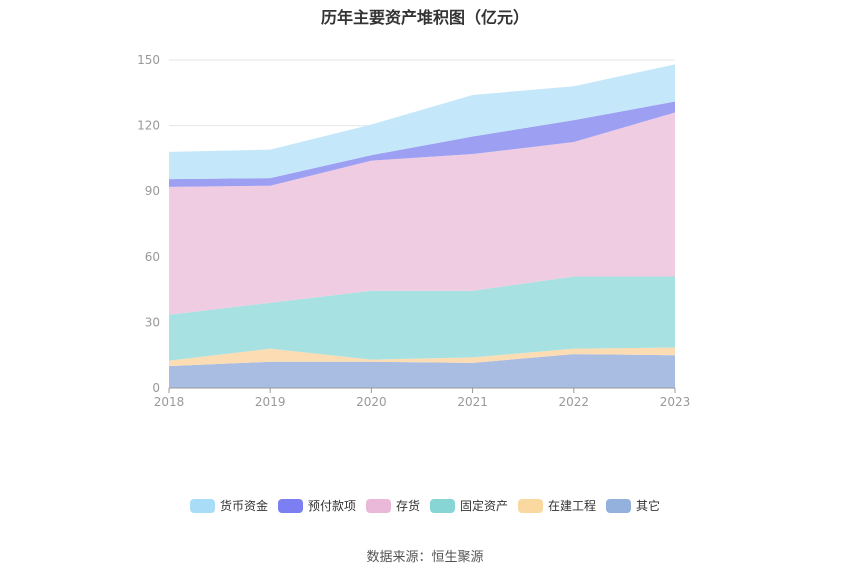 This screenshot has height=575, width=850. What do you see at coordinates (156, 388) in the screenshot?
I see `y-tick-label: 0` at bounding box center [156, 388].